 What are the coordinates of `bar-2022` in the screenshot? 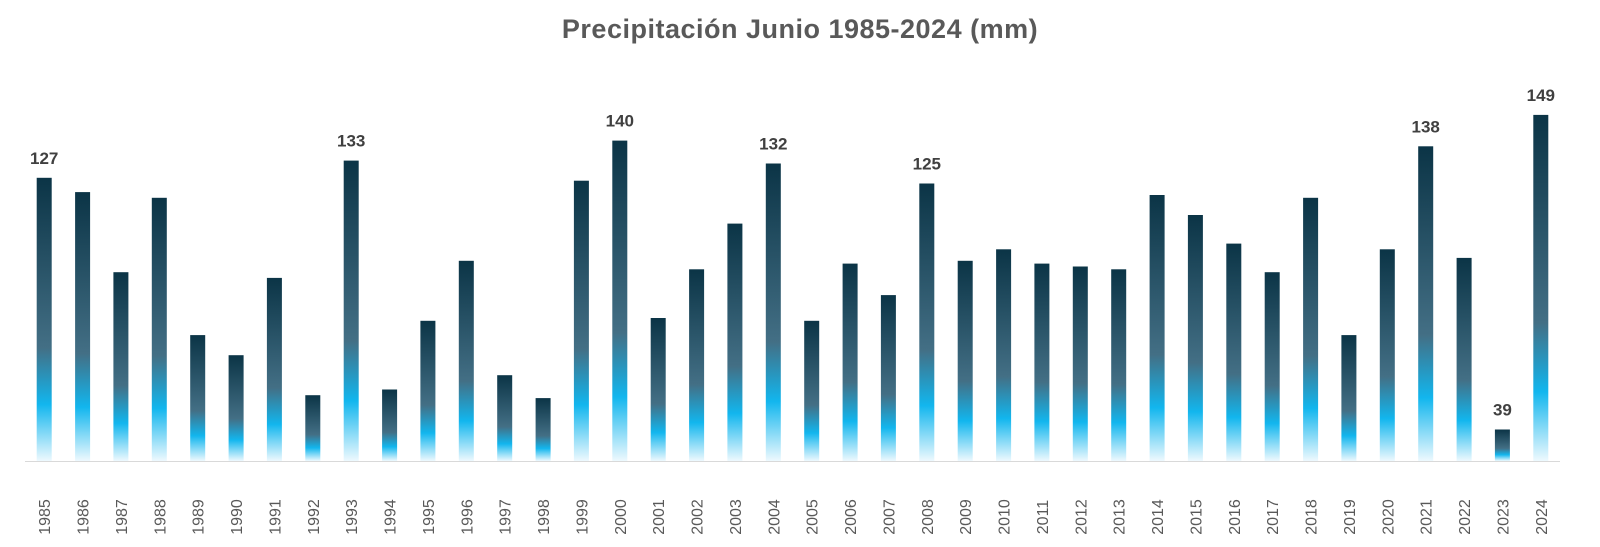 It's located at (1464, 359).